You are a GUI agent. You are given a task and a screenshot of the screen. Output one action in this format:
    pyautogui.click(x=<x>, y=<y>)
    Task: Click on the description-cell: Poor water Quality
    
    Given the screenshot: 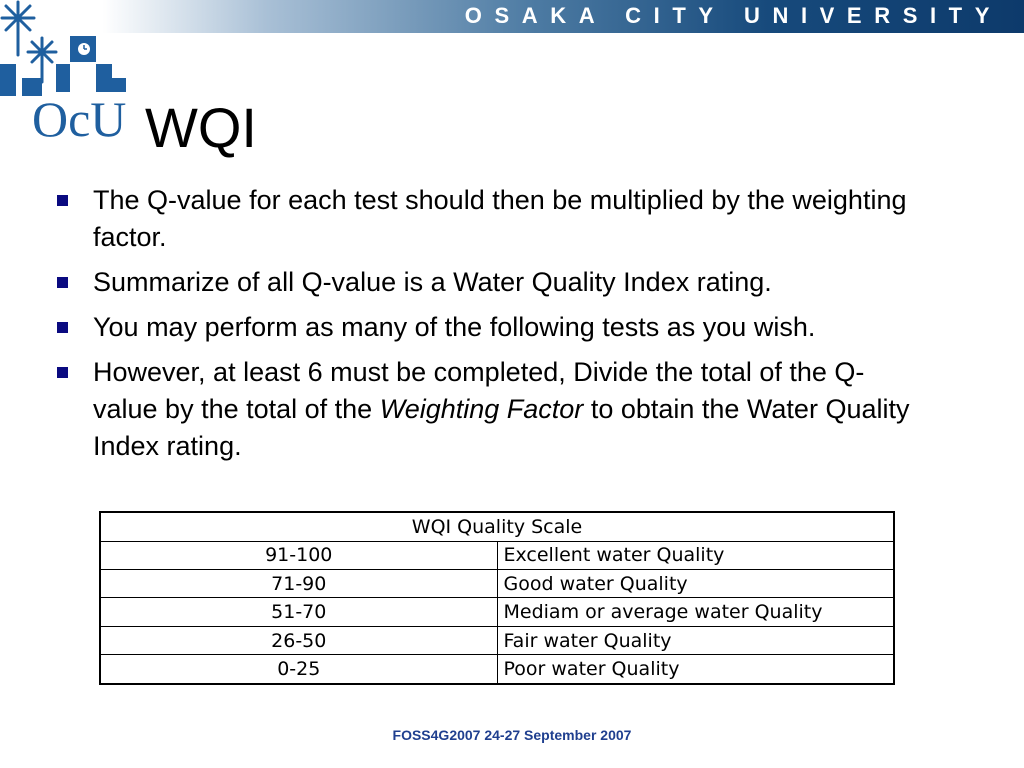 What is the action you would take?
    pyautogui.click(x=695, y=669)
    